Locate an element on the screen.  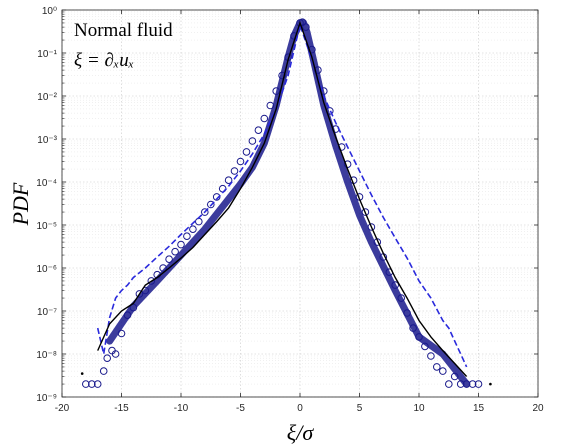
x-axis-label: ξ/σ is located at coordinates (301, 432).